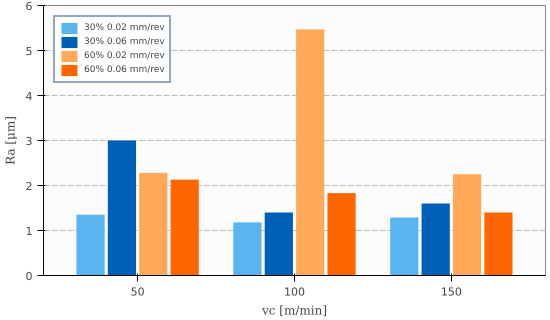 The height and width of the screenshot is (320, 550). I want to click on legend-label: 30% 0.06 mm/rev, so click(124, 42).